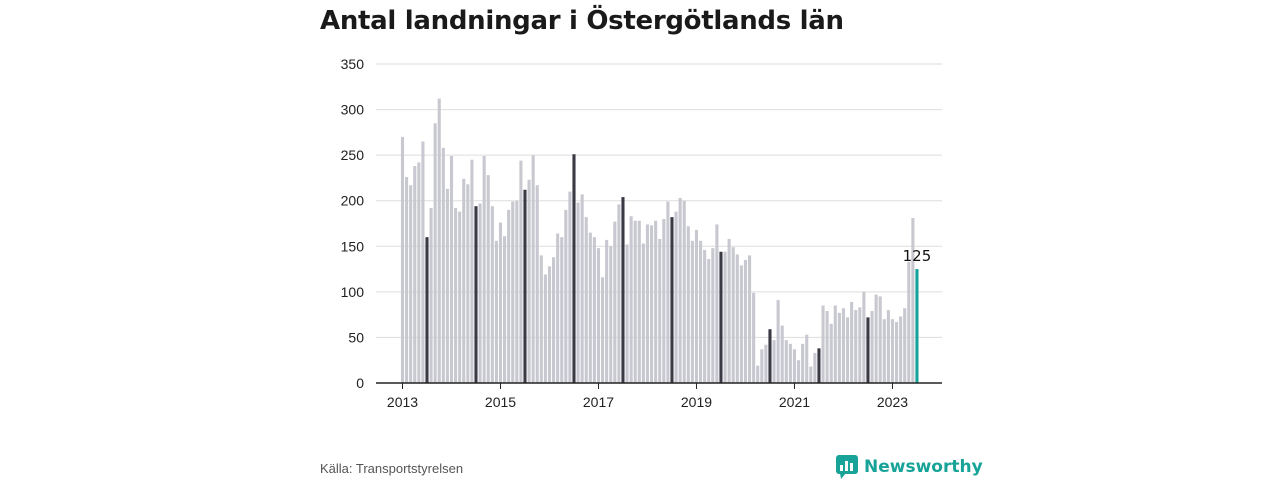  What do you see at coordinates (892, 402) in the screenshot?
I see `x-tick-label: 2023` at bounding box center [892, 402].